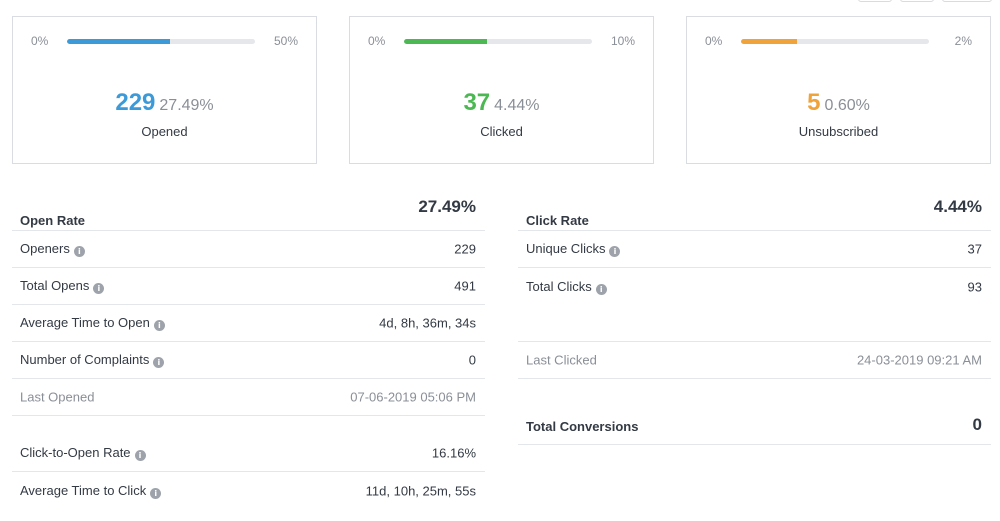  What do you see at coordinates (754, 212) in the screenshot?
I see `click-rate-row: Click Rate 4.44%` at bounding box center [754, 212].